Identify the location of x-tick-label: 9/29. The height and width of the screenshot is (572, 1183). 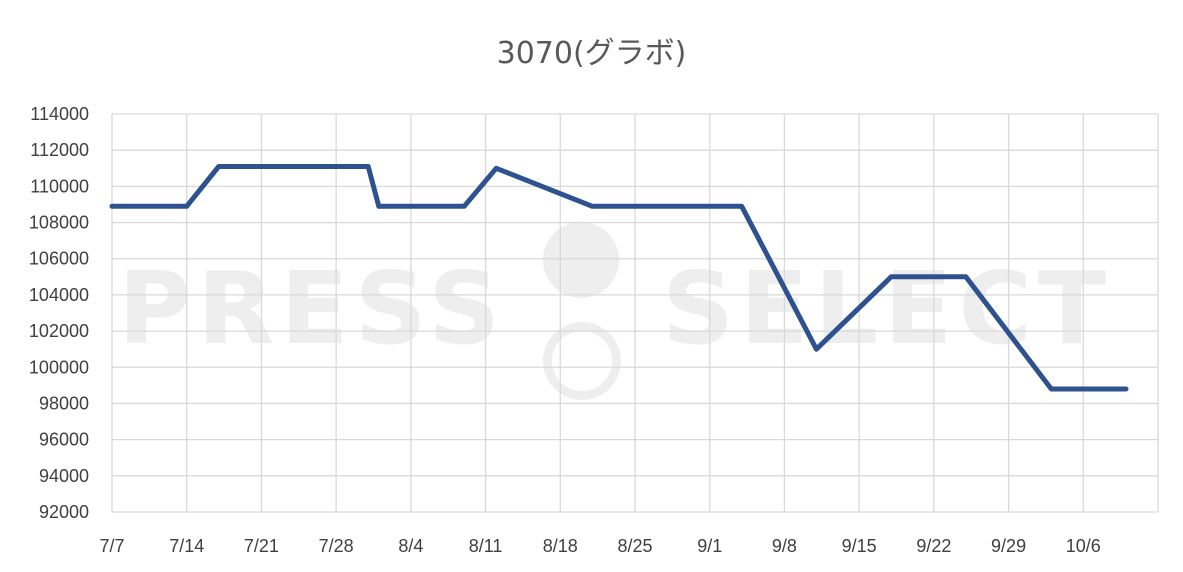
(1008, 546).